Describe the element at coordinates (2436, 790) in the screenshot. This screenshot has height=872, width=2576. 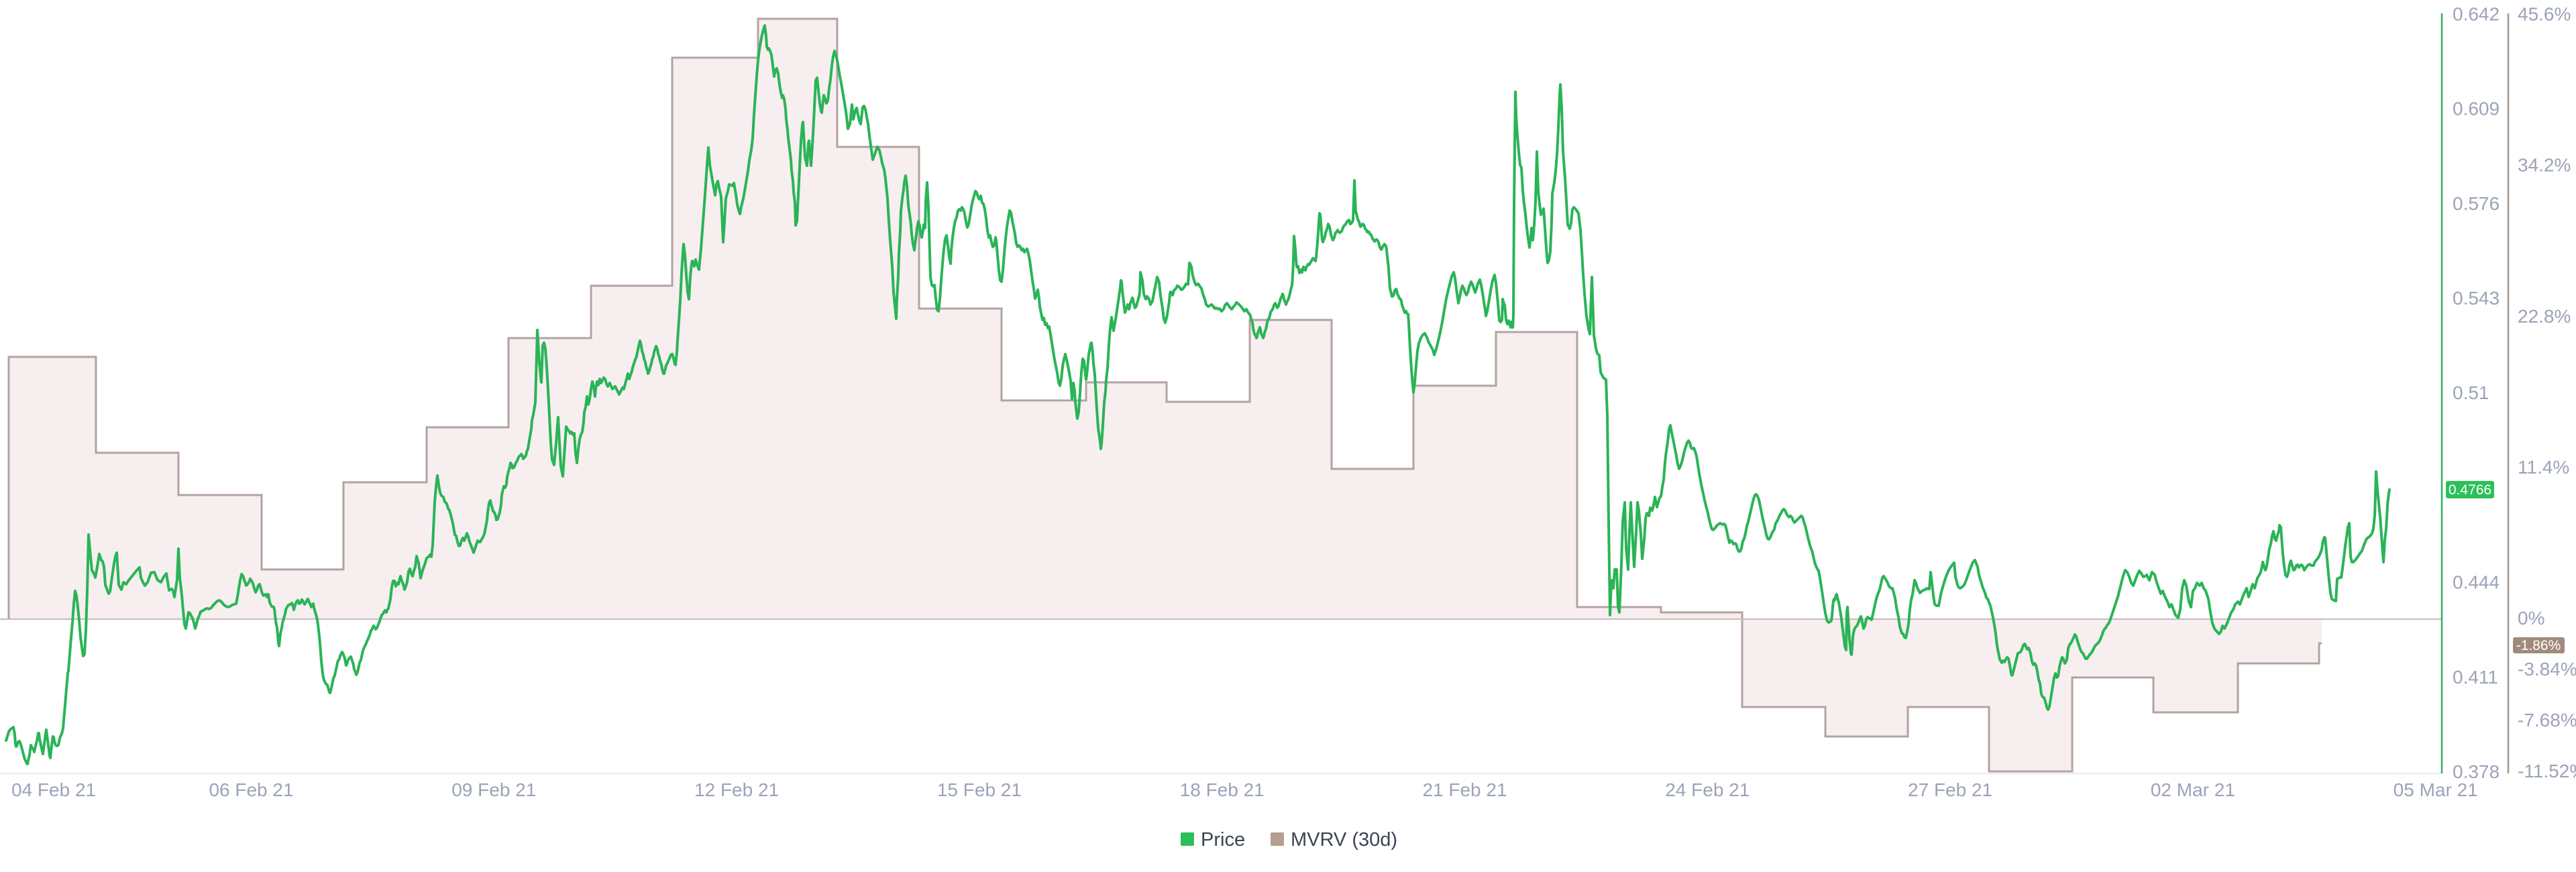
I see `svg-text: 05 Mar 21` at that location.